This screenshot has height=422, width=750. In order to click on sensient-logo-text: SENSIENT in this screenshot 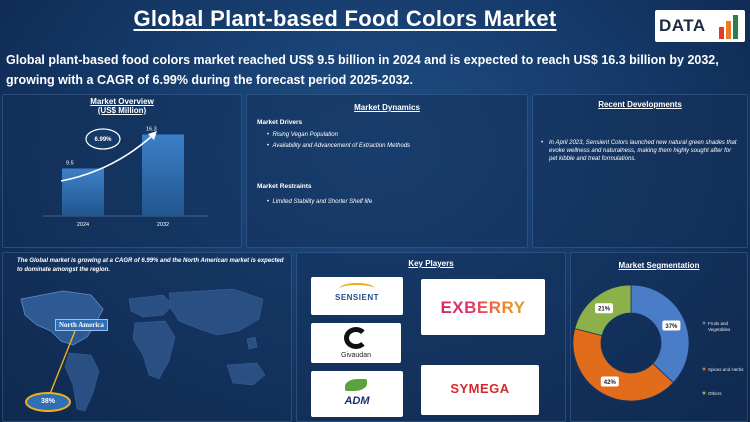, I will do `click(356, 297)`.